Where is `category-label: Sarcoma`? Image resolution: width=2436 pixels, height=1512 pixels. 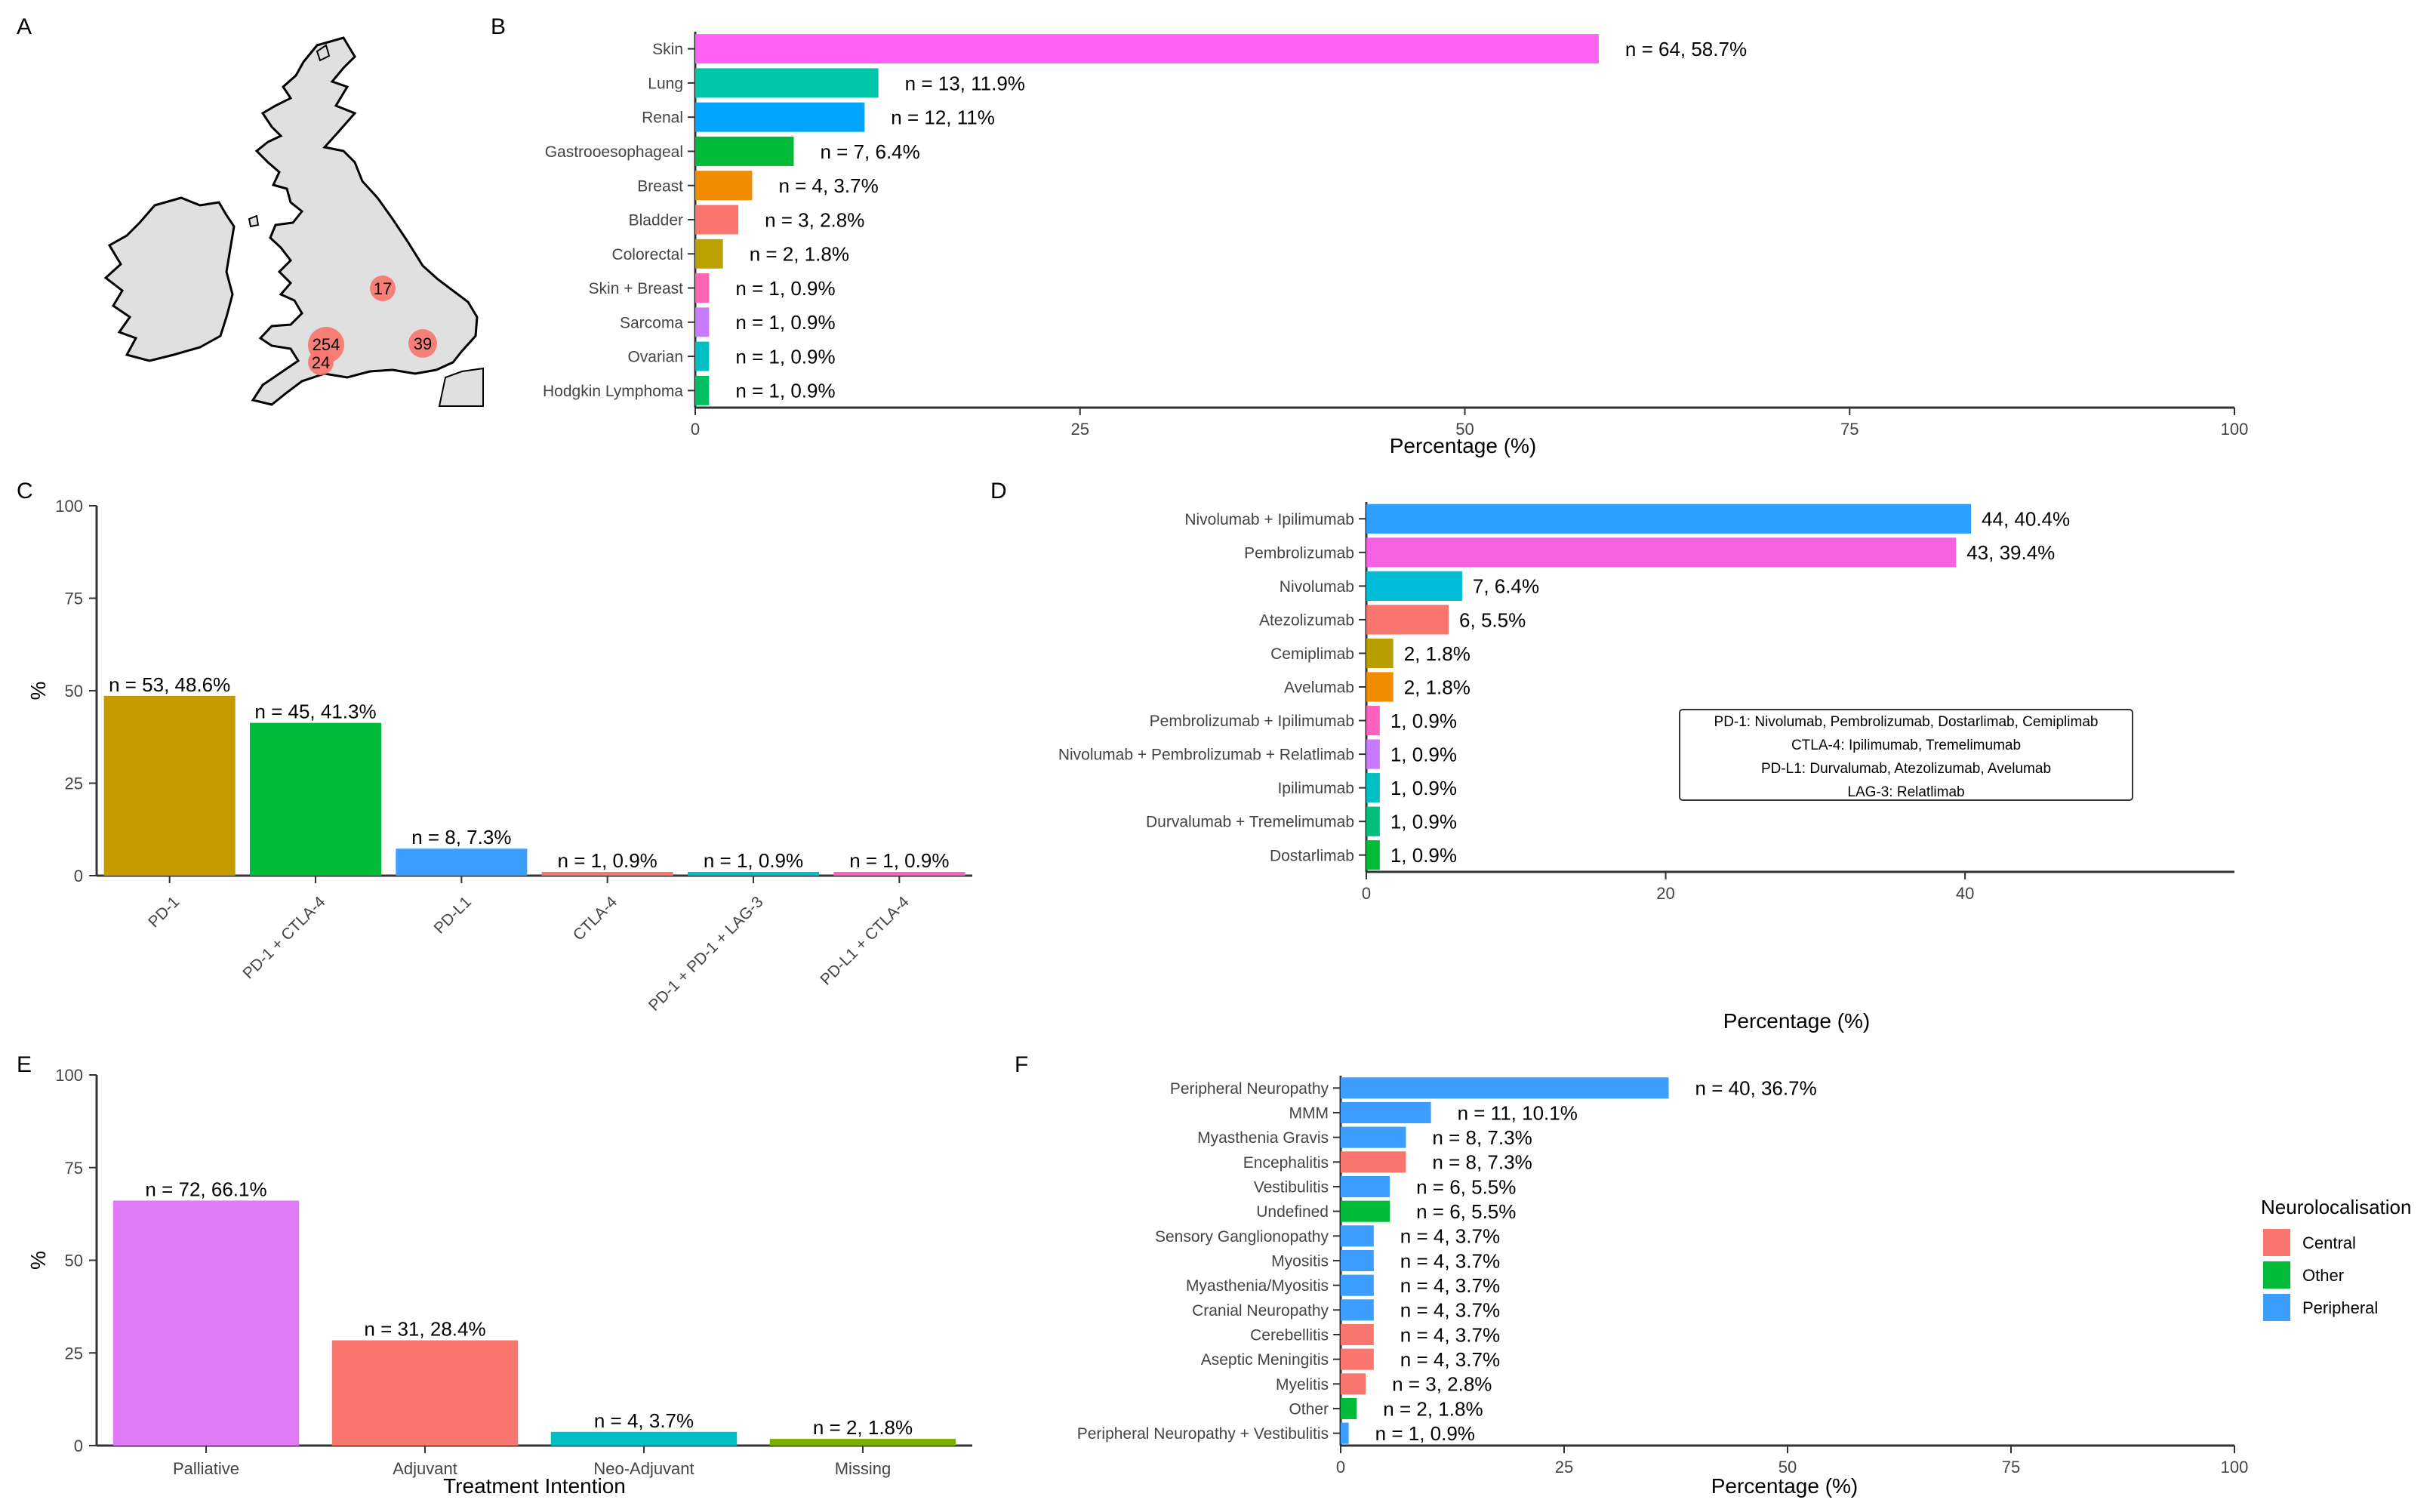
category-label: Sarcoma is located at coordinates (651, 322).